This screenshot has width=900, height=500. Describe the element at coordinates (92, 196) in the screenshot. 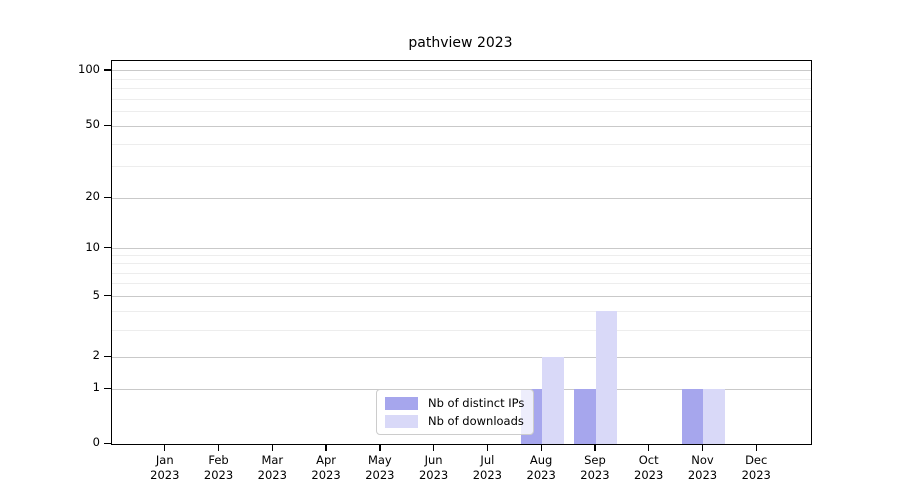

I see `y-axis-tick-label: 20` at that location.